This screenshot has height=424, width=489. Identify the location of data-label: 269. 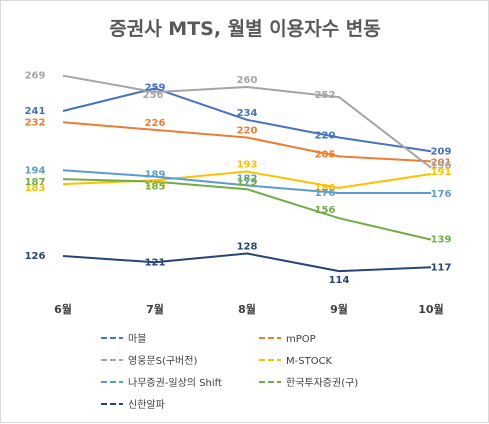
(35, 76).